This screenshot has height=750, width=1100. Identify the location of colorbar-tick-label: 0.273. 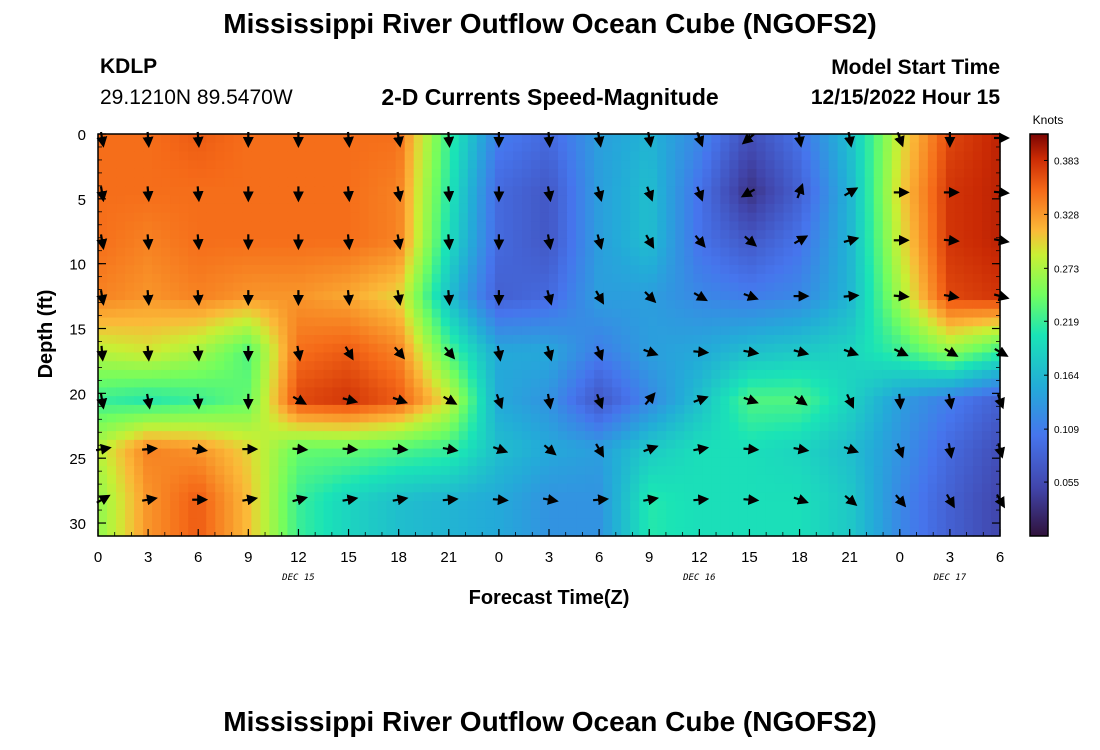
(1066, 269).